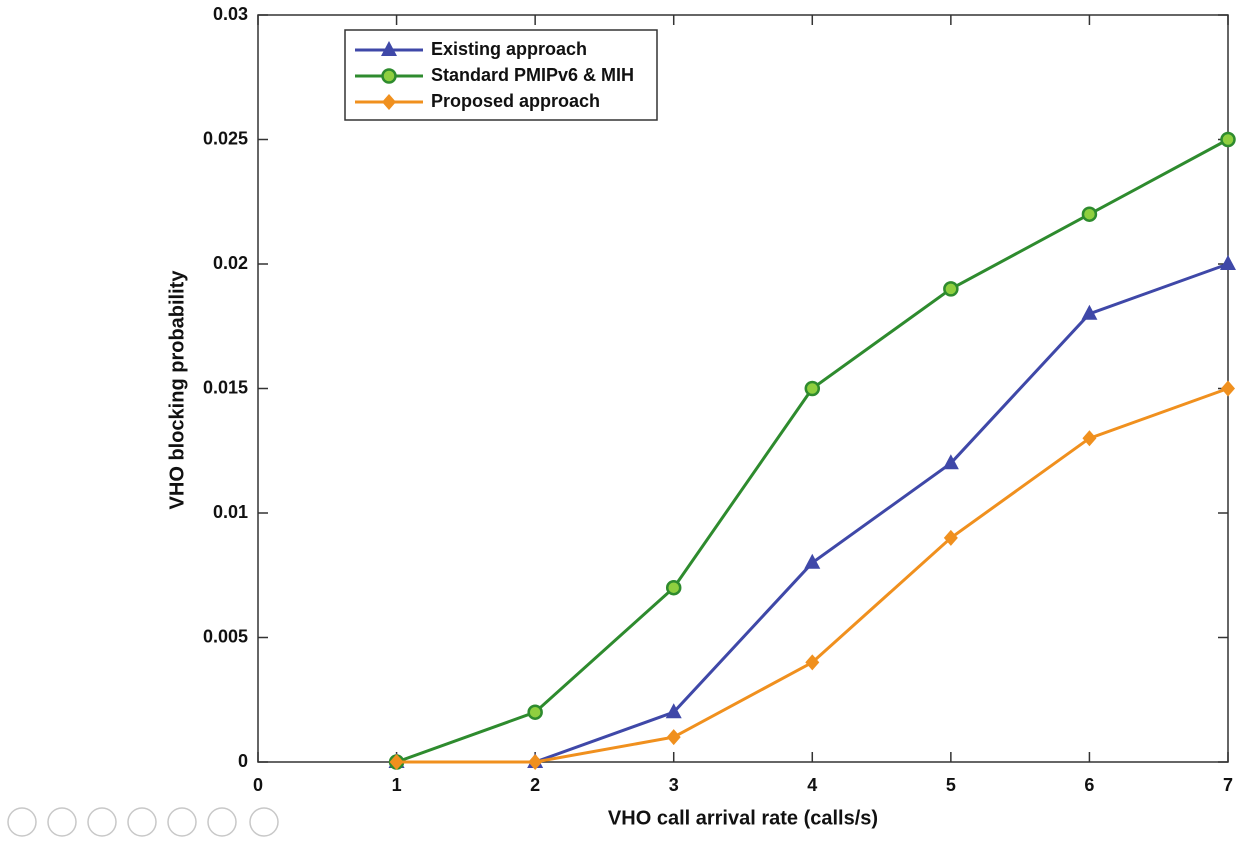 The width and height of the screenshot is (1250, 845). I want to click on x-tick-label: 2, so click(535, 785).